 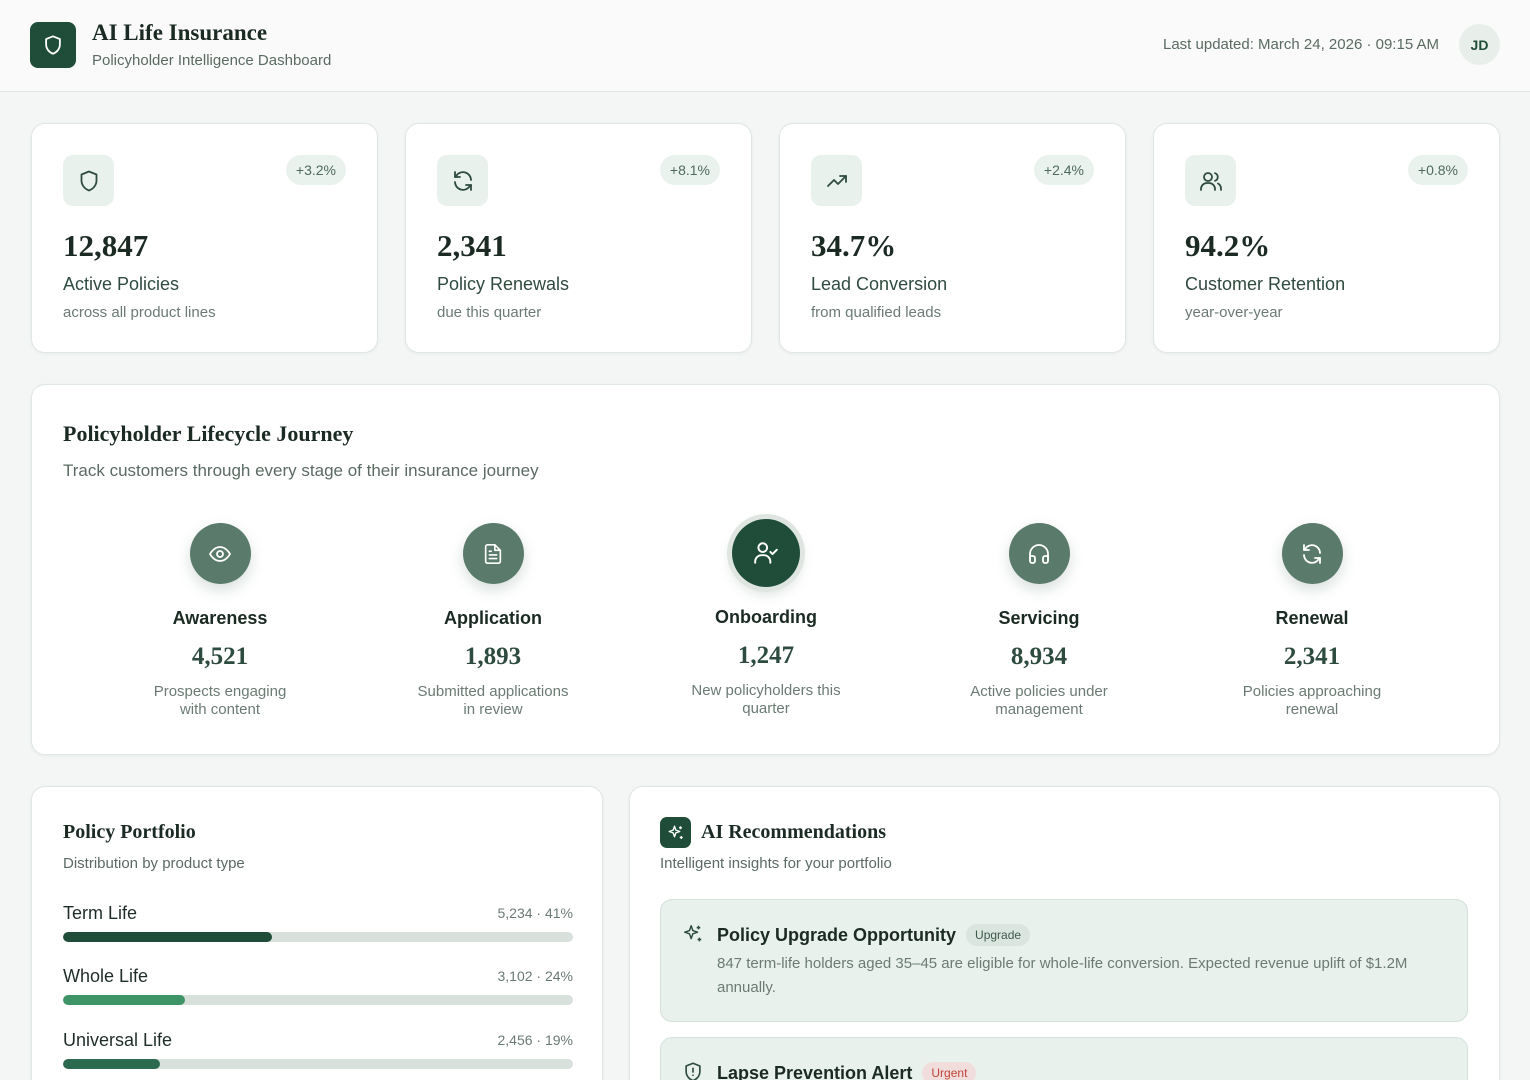 I want to click on user-avatar: JD, so click(x=1479, y=44).